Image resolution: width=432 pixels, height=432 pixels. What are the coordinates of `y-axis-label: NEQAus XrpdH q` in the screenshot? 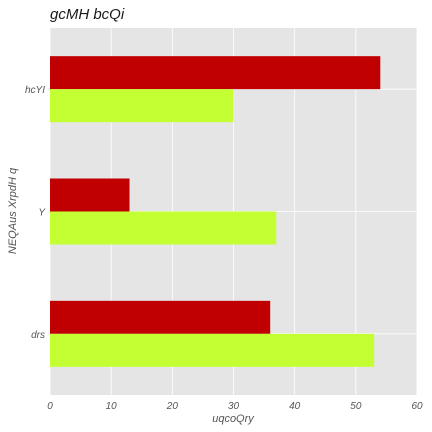 It's located at (13, 210).